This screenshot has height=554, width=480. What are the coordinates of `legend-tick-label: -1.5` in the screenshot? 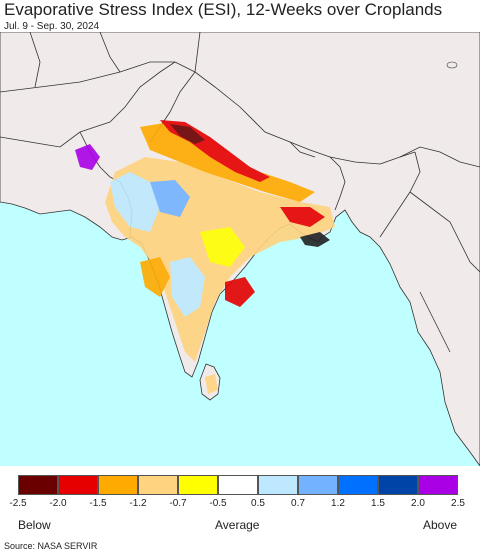 It's located at (98, 503).